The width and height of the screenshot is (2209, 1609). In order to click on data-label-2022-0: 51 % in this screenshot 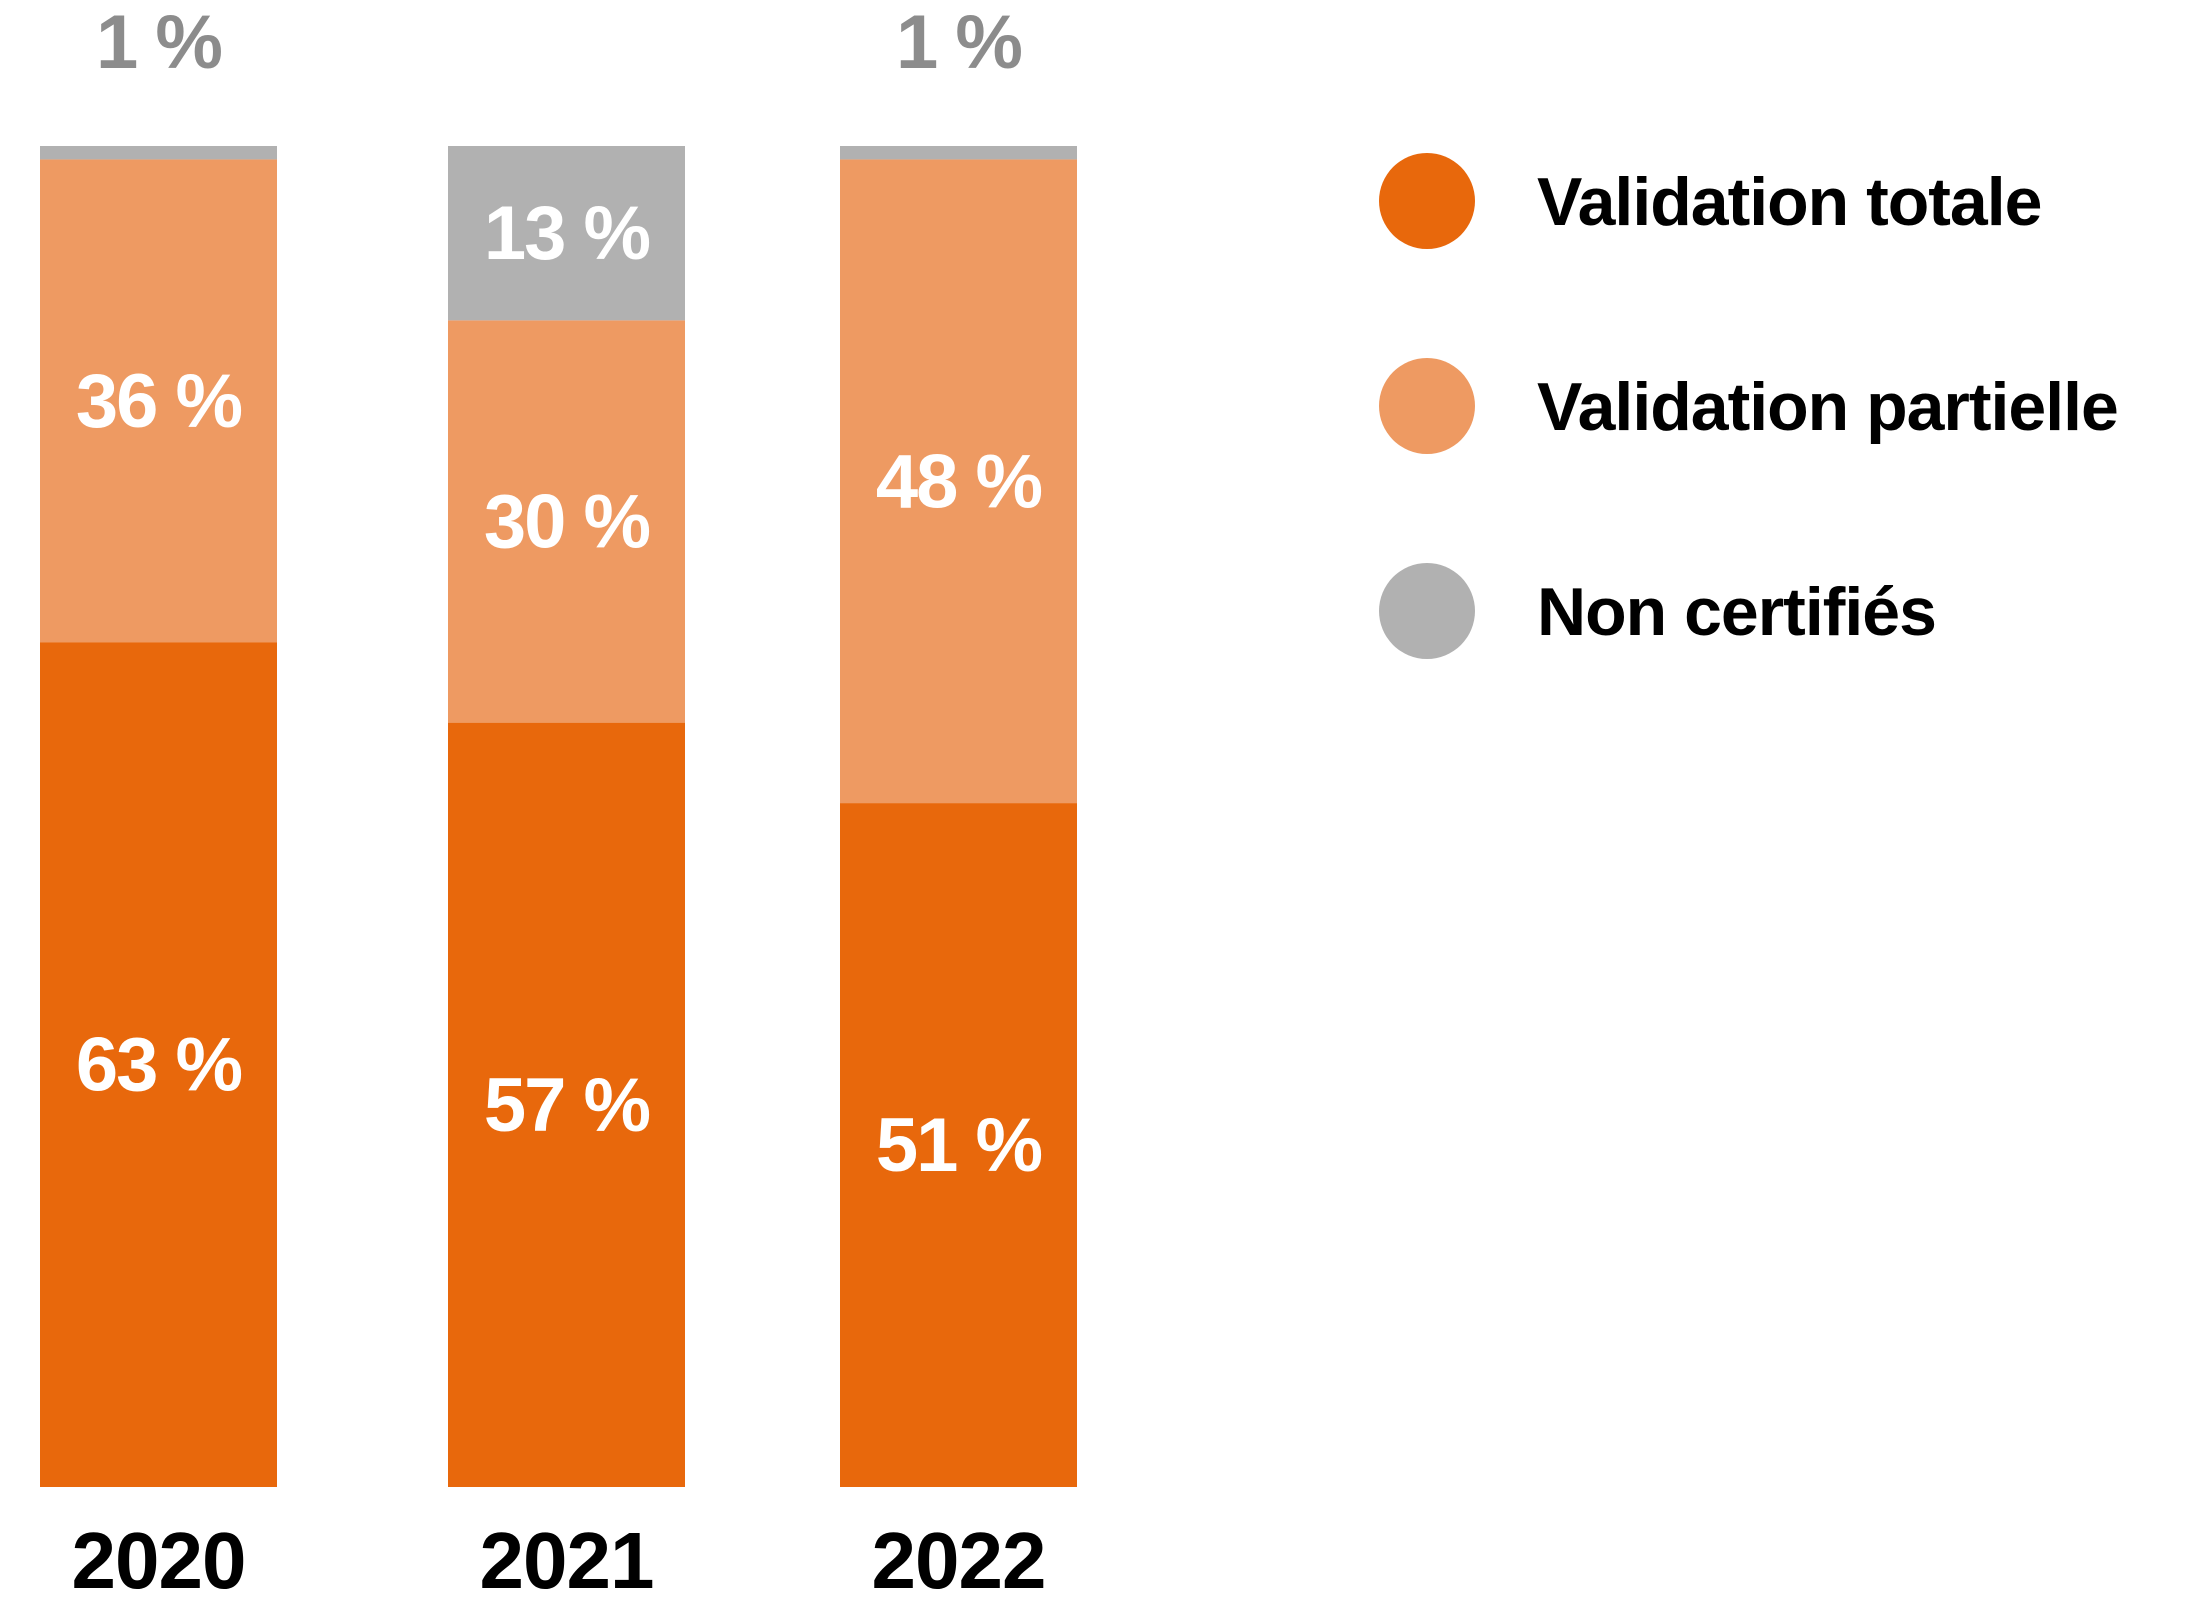, I will do `click(959, 1145)`.